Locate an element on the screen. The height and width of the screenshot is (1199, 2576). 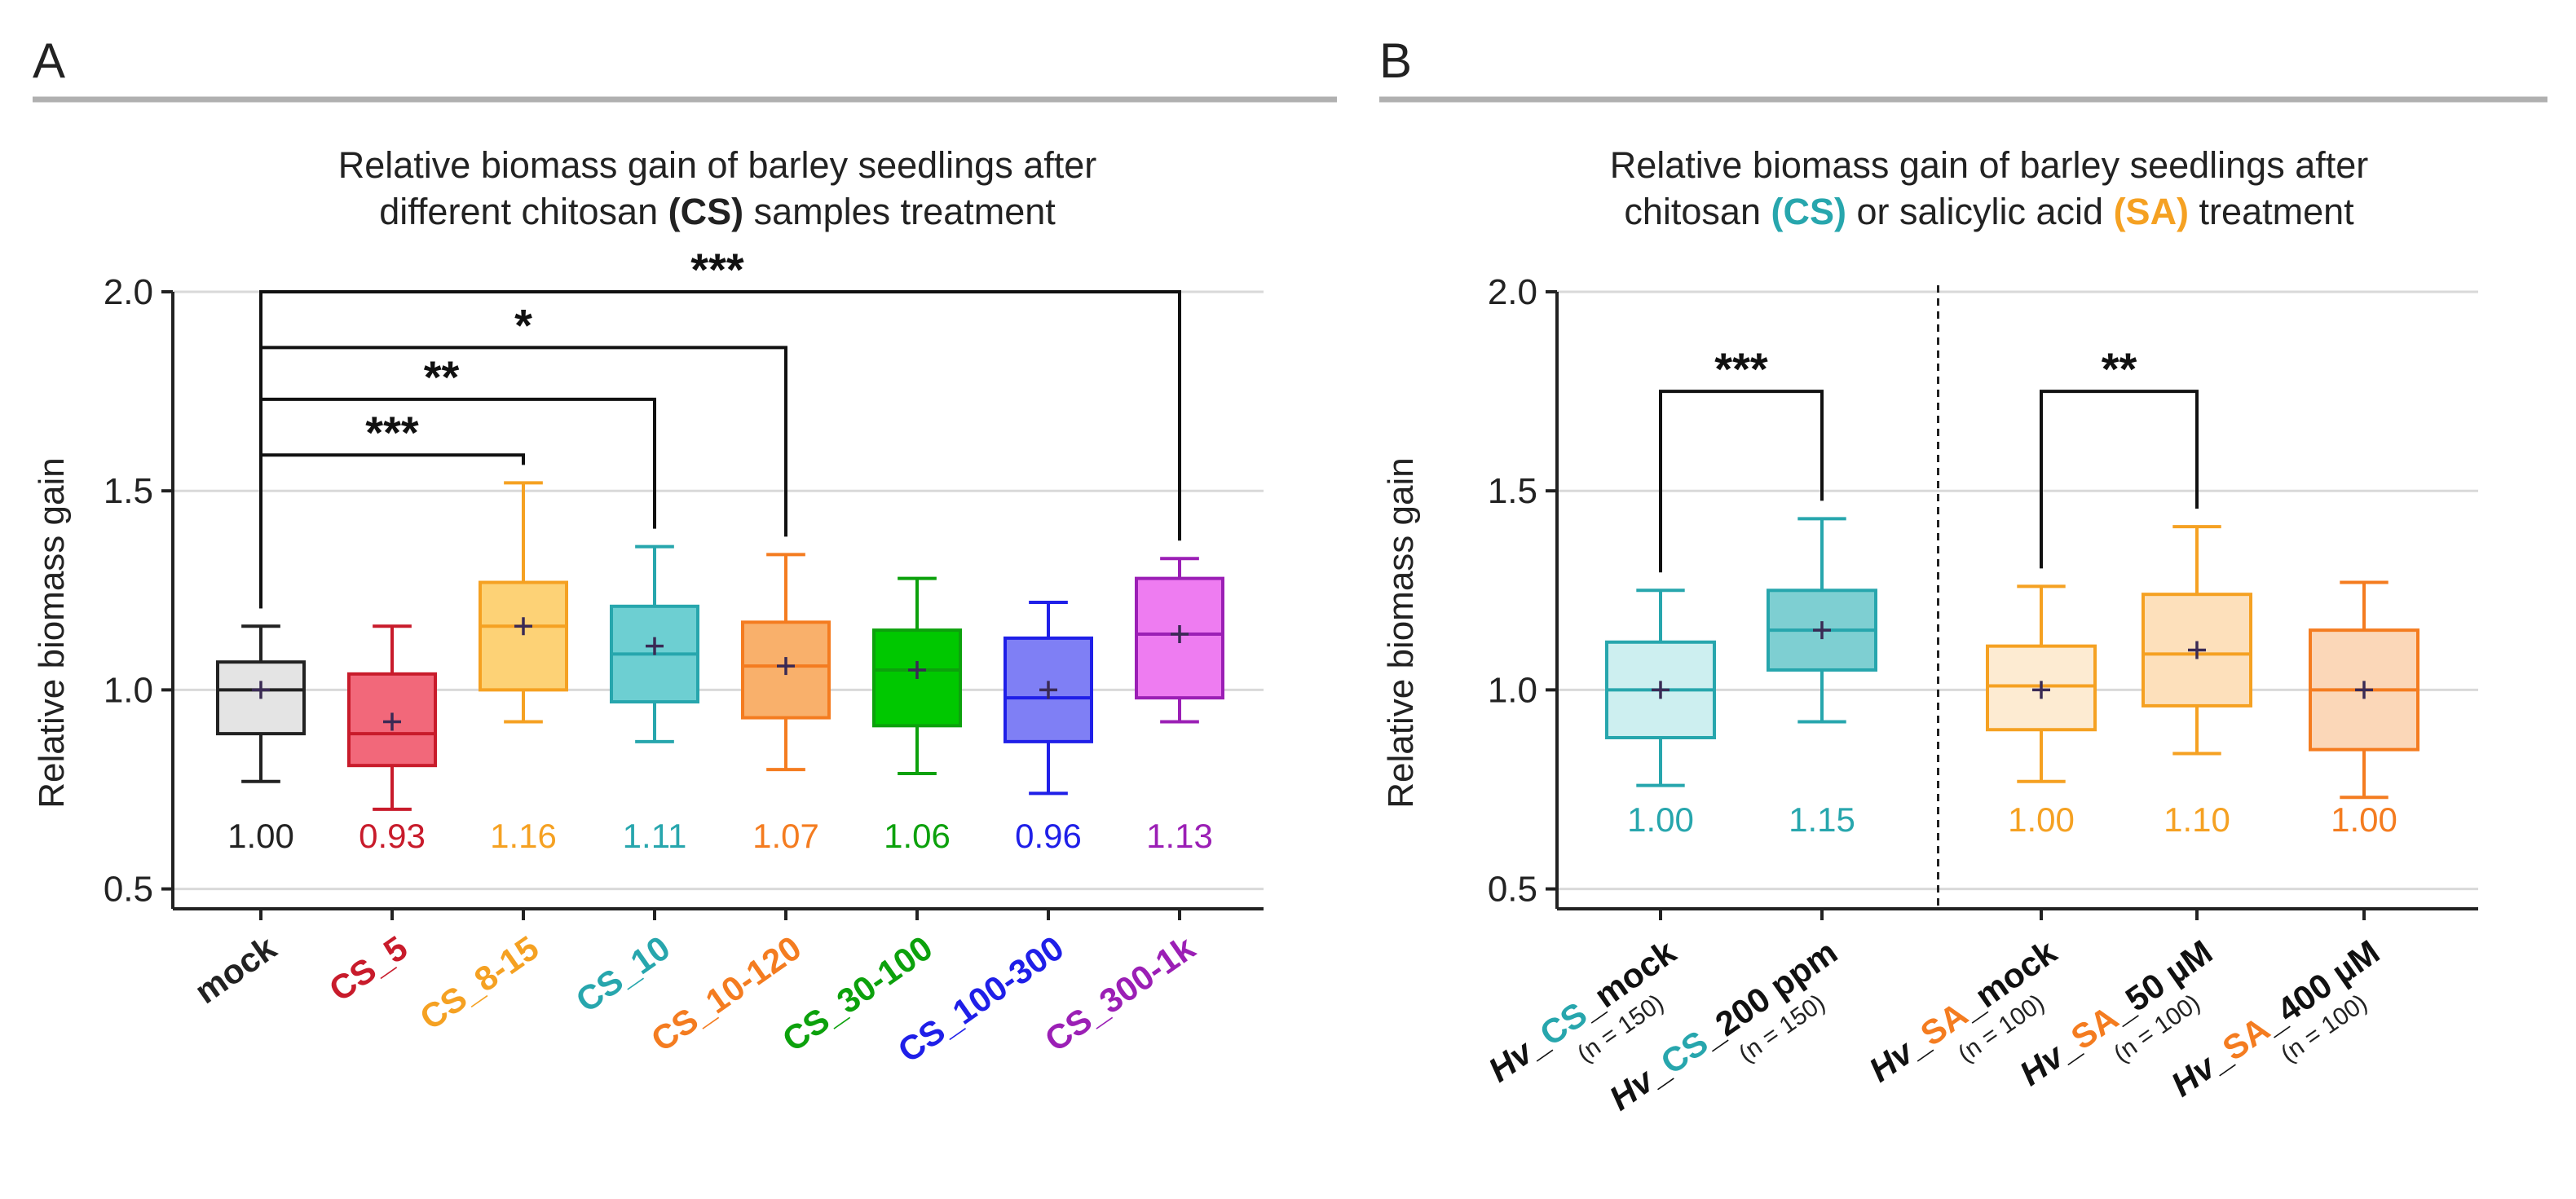
box-group: 0.93 CS_5 is located at coordinates (379, 817).